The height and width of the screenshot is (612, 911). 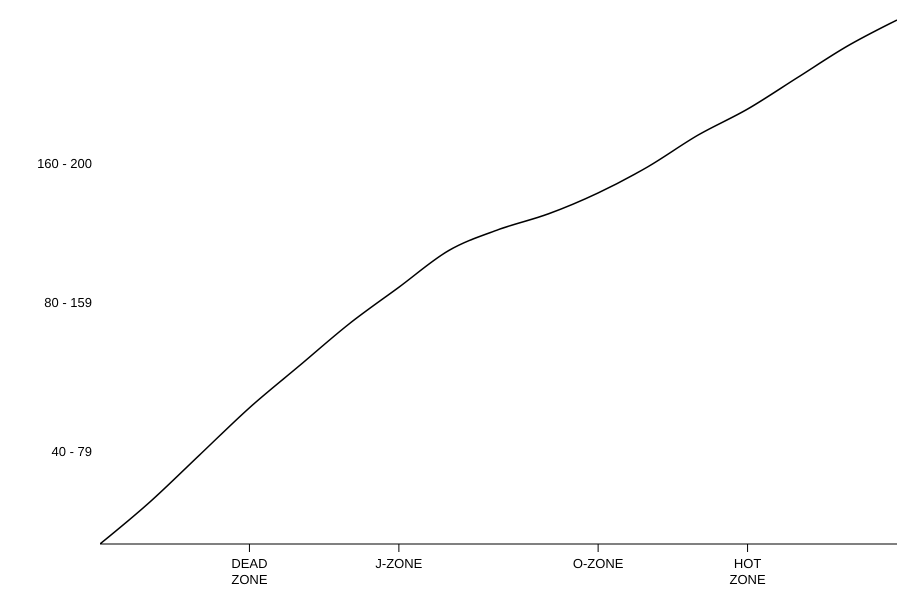 I want to click on text: 160 - 200, so click(x=64, y=164).